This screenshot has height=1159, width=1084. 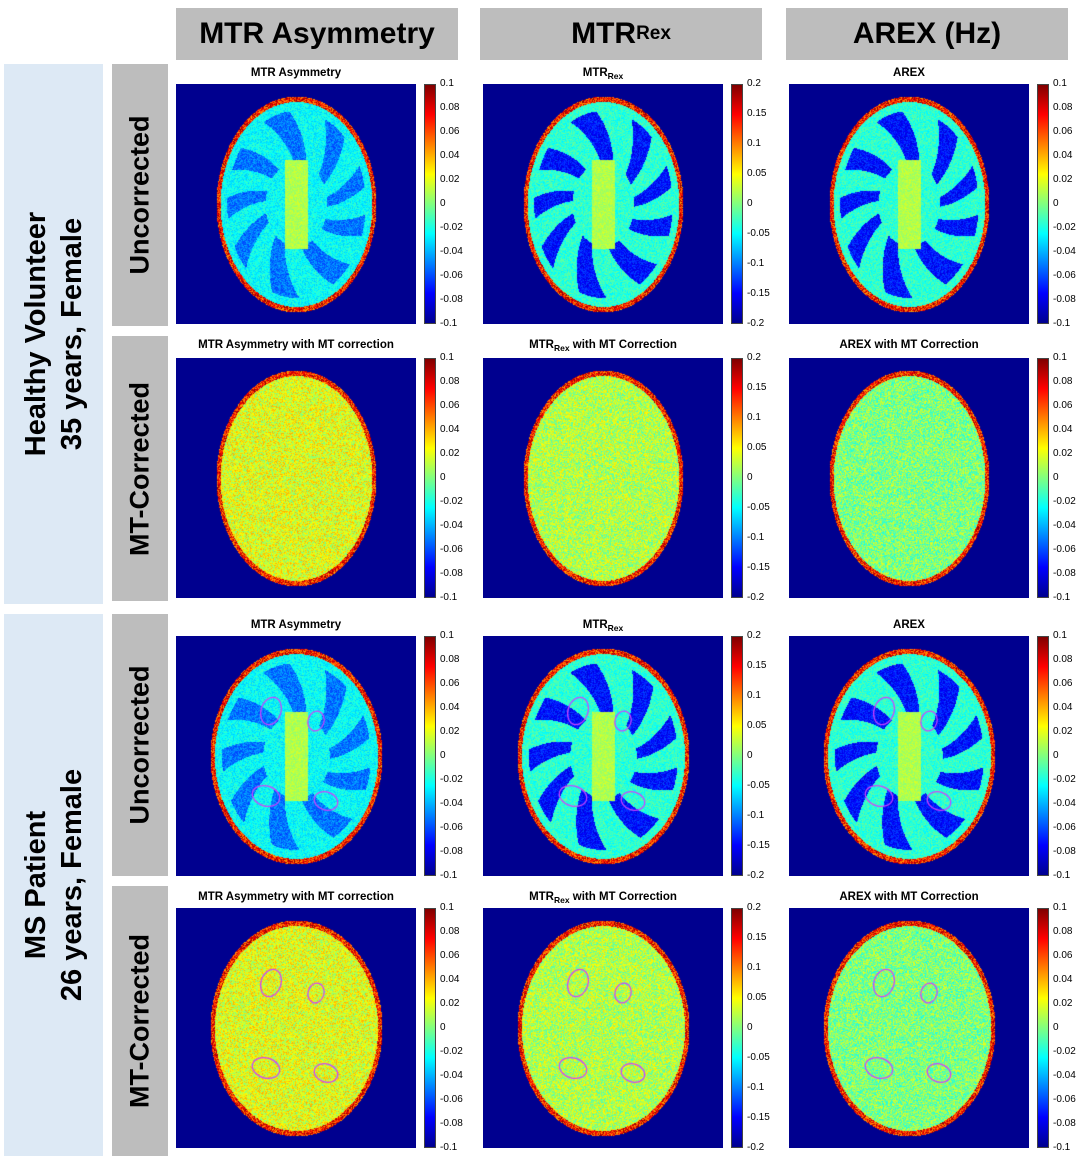 What do you see at coordinates (140, 1021) in the screenshot?
I see `row-label-ms-mt-corrected: MT-Corrected` at bounding box center [140, 1021].